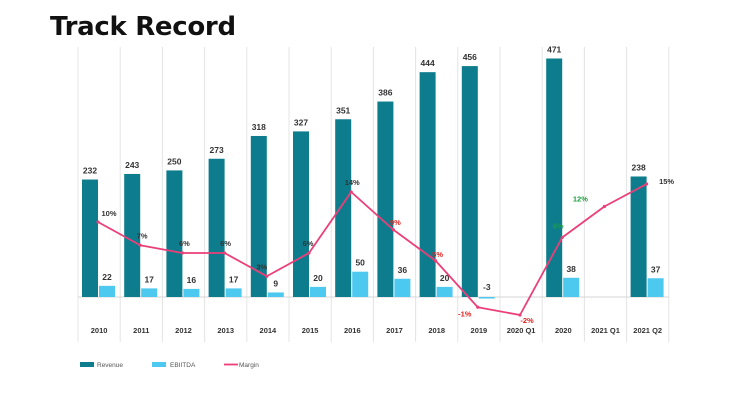 The width and height of the screenshot is (746, 419). What do you see at coordinates (110, 365) in the screenshot?
I see `legend-revenue-label: Revenue` at bounding box center [110, 365].